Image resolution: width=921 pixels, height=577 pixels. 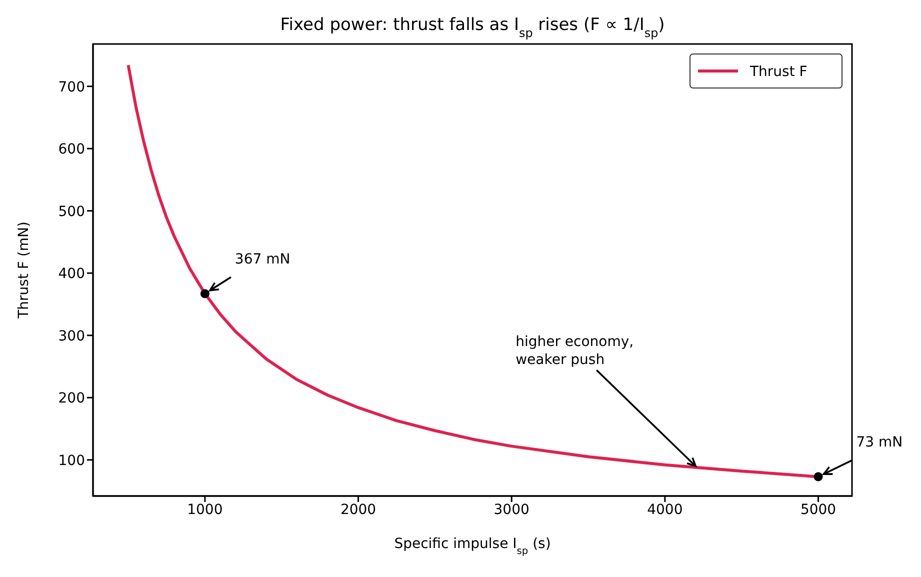 What do you see at coordinates (71, 150) in the screenshot?
I see `y-tick-label: 600` at bounding box center [71, 150].